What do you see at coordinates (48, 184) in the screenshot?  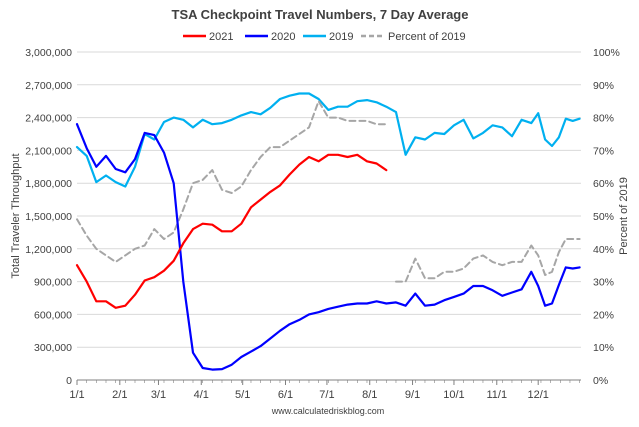 I see `y-tick-label-left: 1,800,000` at bounding box center [48, 184].